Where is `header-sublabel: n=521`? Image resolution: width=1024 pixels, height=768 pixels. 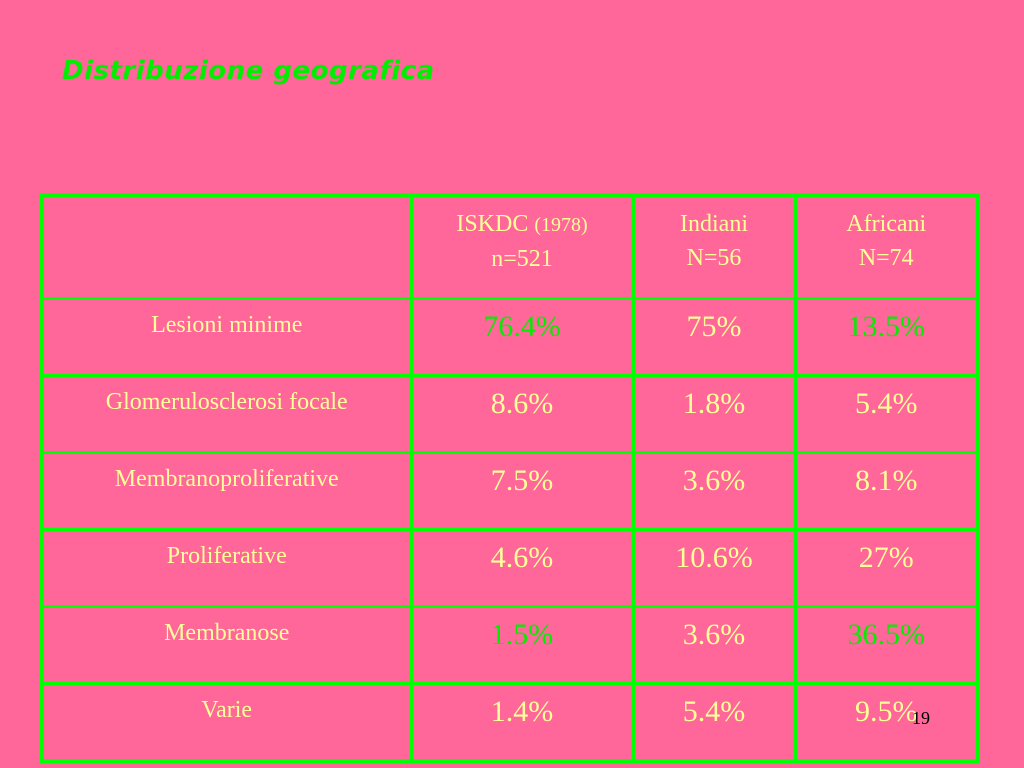
header-sublabel: n=521 is located at coordinates (522, 259).